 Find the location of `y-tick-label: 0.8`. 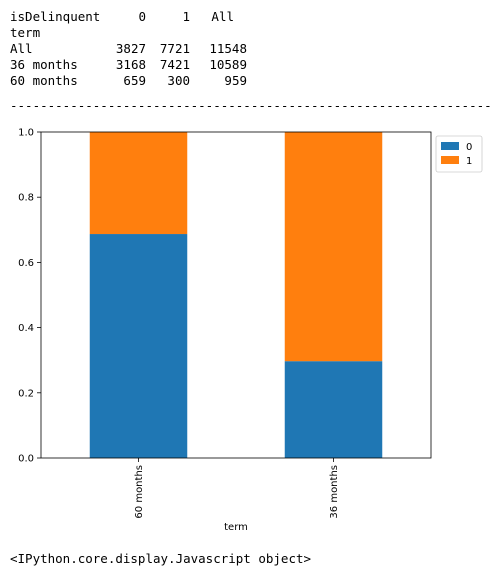

y-tick-label: 0.8 is located at coordinates (26, 198).